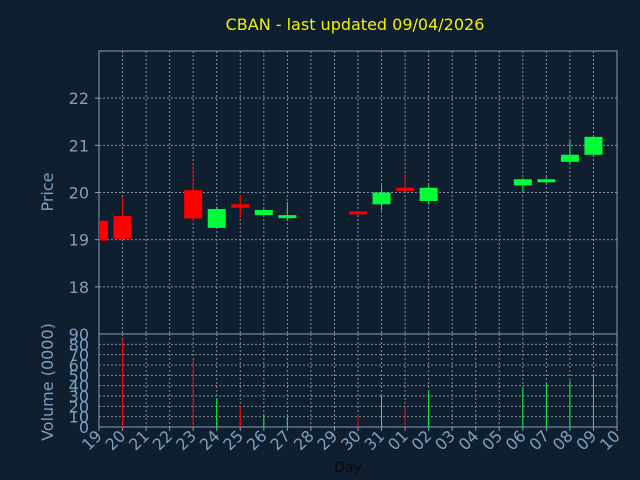 This screenshot has height=480, width=640. I want to click on volume-tick-label: 40, so click(79, 386).